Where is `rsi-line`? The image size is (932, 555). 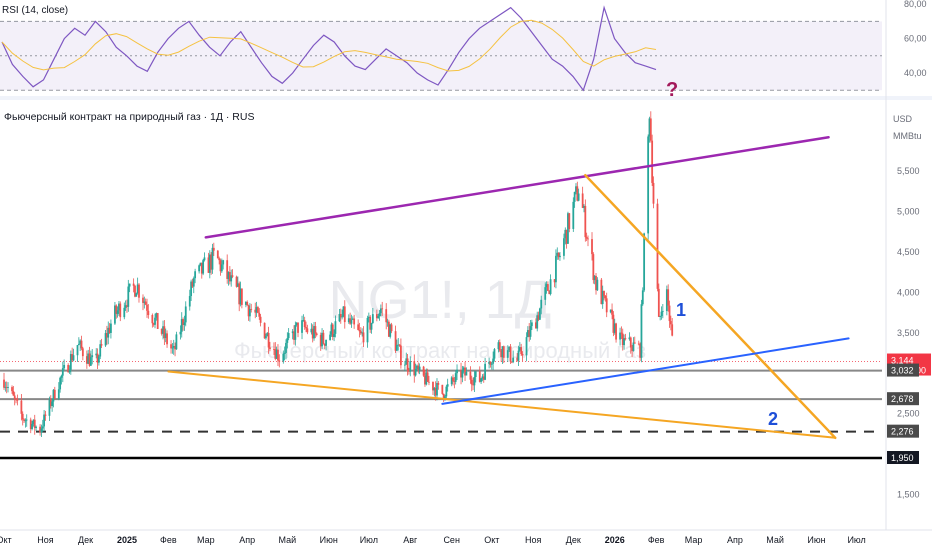
rsi-line is located at coordinates (329, 48).